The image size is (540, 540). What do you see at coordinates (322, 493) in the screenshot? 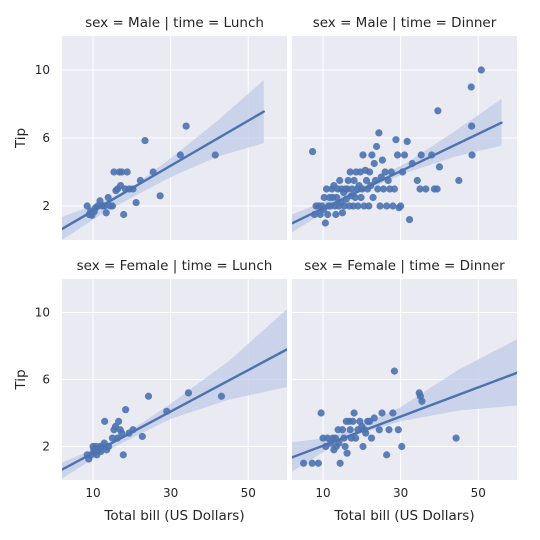
I see `x-tick-label: 10` at bounding box center [322, 493].